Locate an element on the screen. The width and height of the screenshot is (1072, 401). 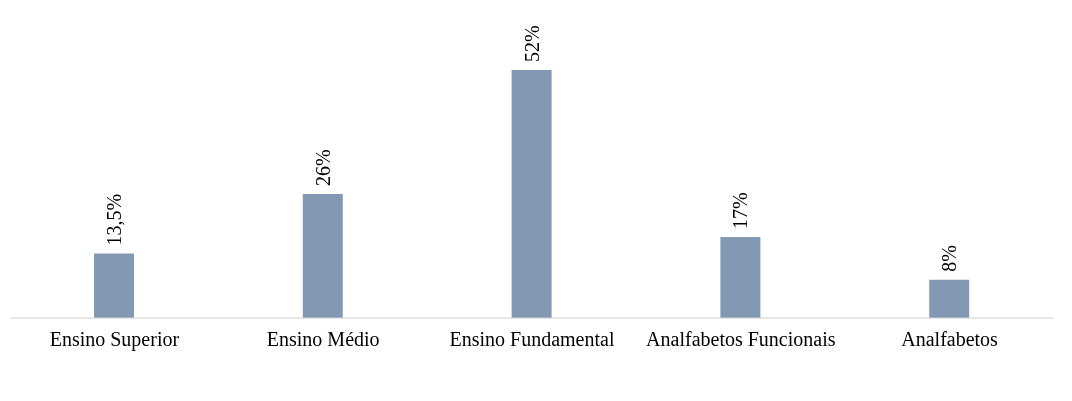
data-label: 26% is located at coordinates (322, 167).